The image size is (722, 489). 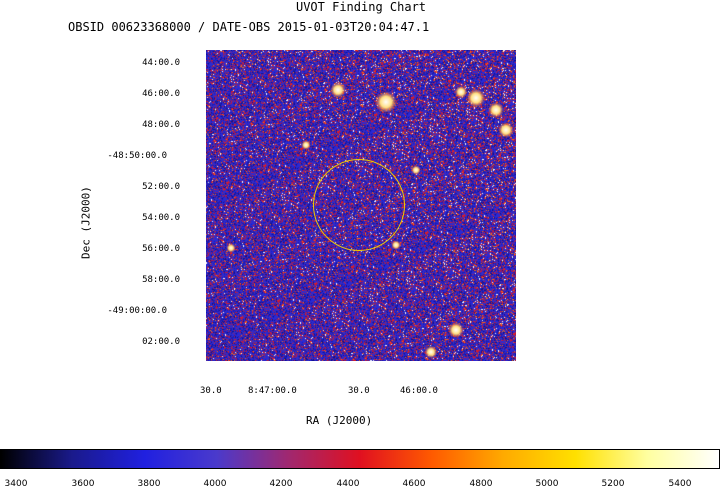 I want to click on y-axis-label: Dec (J2000), so click(x=86, y=222).